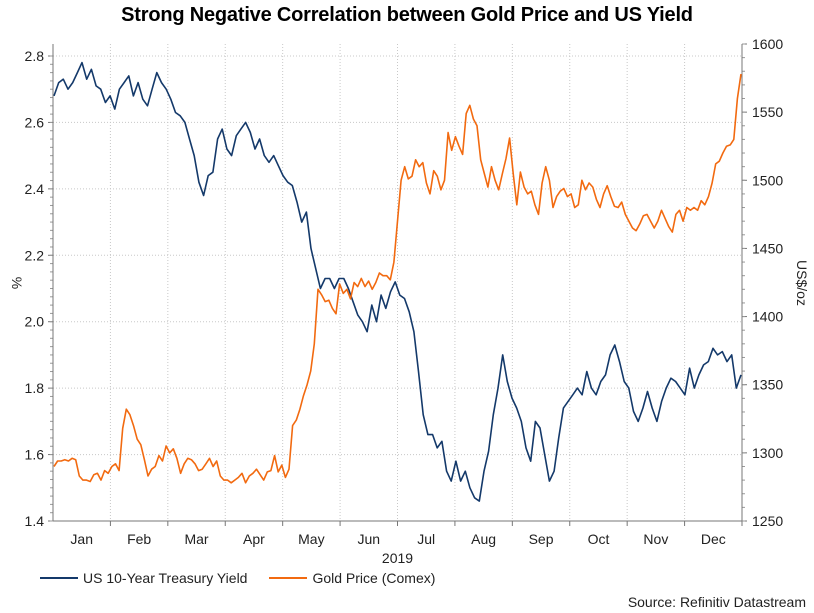 Image resolution: width=814 pixels, height=613 pixels. Describe the element at coordinates (426, 539) in the screenshot. I see `x-tick-label: Jul` at that location.